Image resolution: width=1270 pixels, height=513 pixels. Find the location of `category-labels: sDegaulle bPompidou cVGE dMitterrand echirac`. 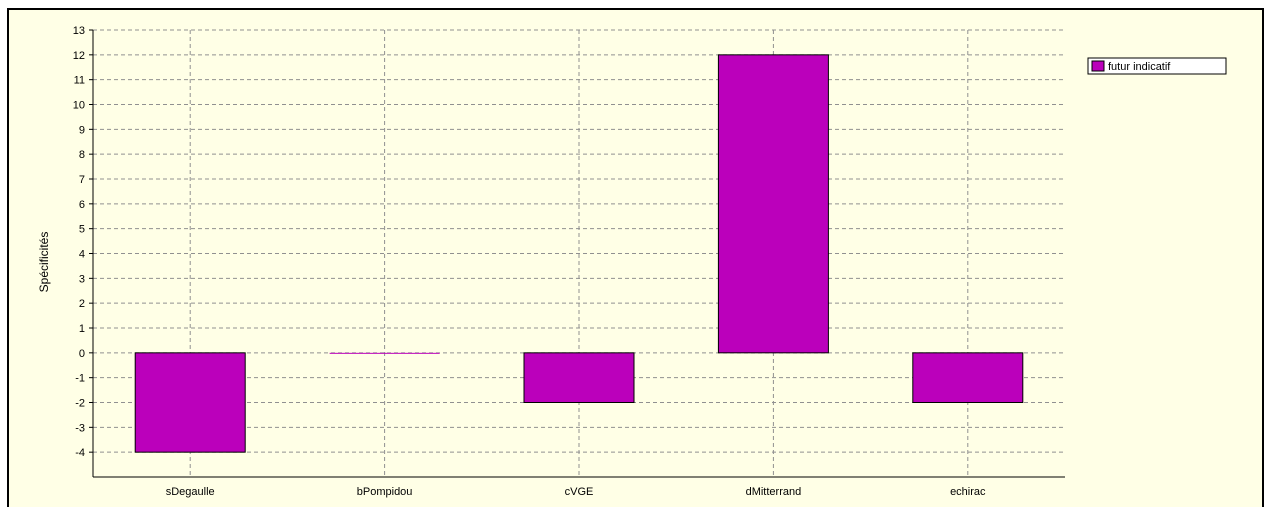

category-labels: sDegaulle bPompidou cVGE dMitterrand echirac is located at coordinates (576, 492).